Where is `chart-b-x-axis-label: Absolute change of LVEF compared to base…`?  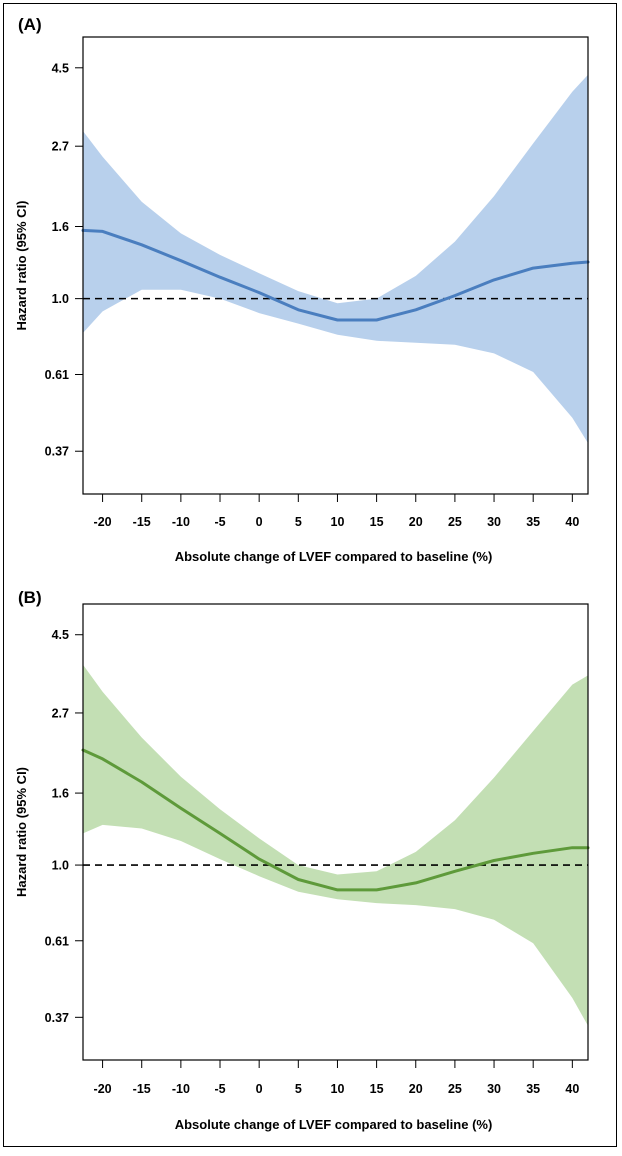
chart-b-x-axis-label: Absolute change of LVEF compared to base… is located at coordinates (334, 1124).